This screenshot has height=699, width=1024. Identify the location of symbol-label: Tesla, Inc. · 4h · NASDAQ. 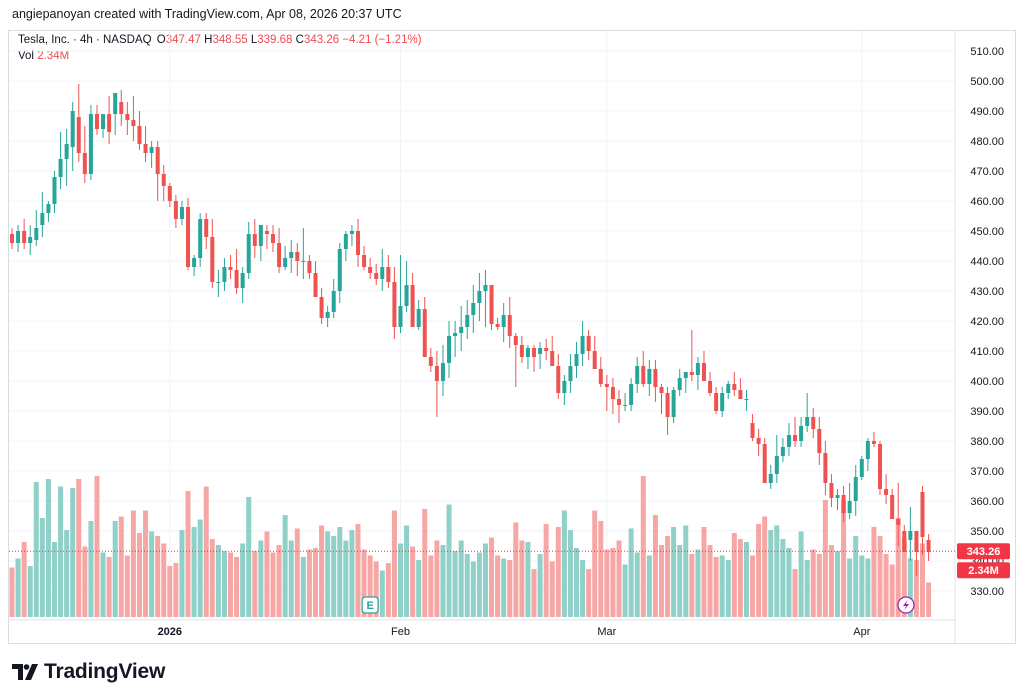
(85, 40).